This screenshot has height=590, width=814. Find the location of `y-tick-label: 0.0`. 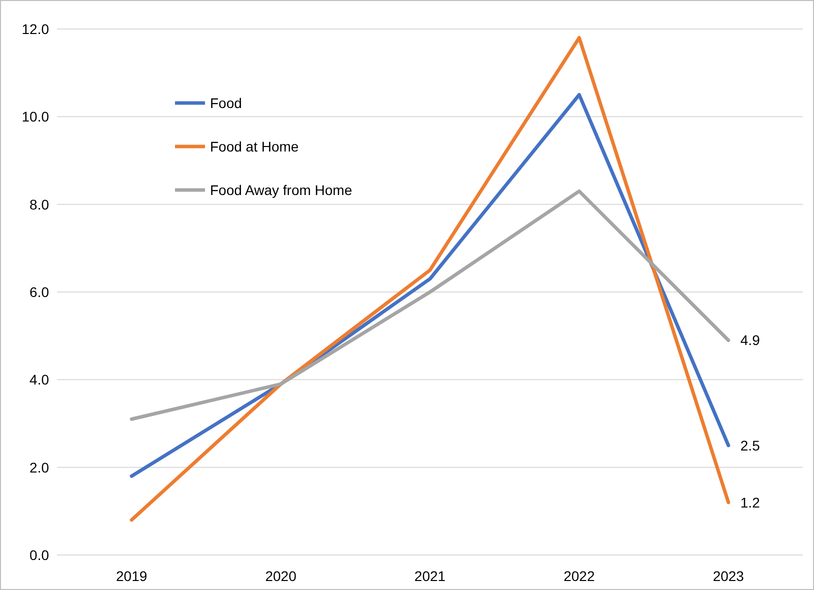

y-tick-label: 0.0 is located at coordinates (40, 555).